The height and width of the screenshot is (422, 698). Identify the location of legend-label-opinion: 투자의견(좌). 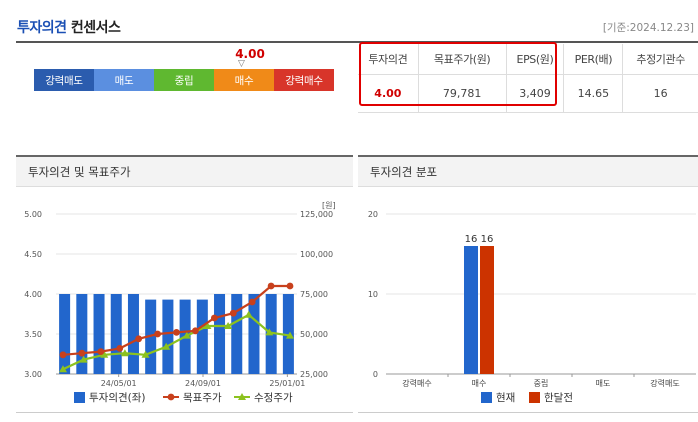
(117, 398).